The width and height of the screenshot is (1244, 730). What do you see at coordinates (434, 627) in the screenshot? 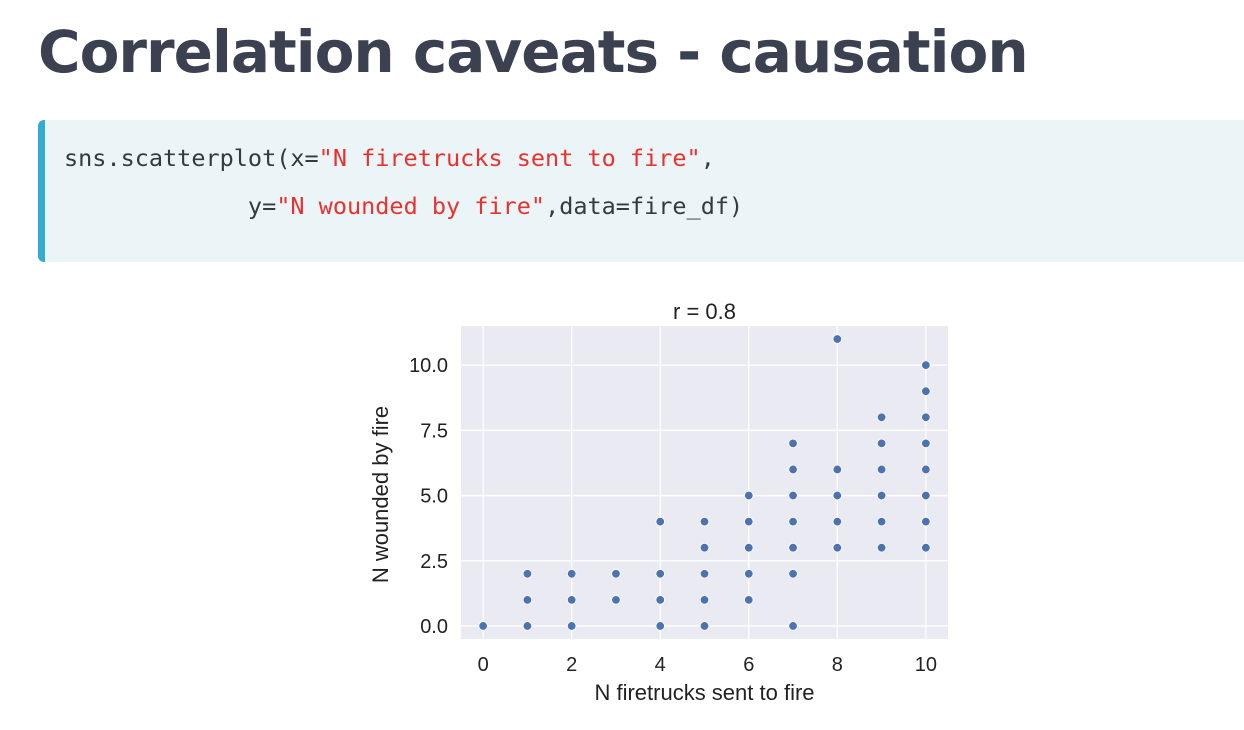
I see `y-tick-label: 0.0` at bounding box center [434, 627].